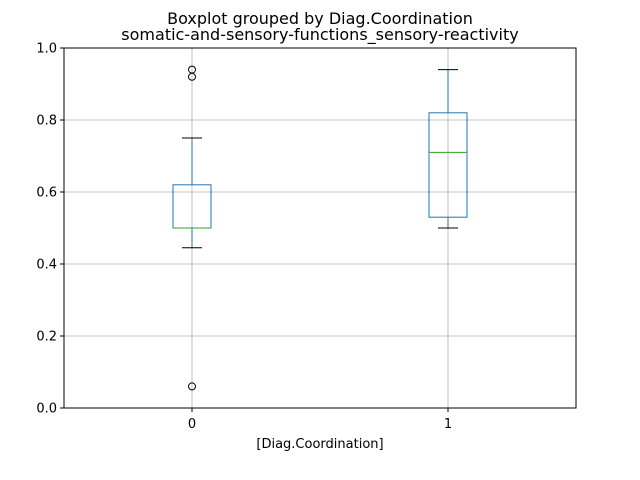 This screenshot has height=480, width=640. I want to click on x-tick-label: 1, so click(448, 424).